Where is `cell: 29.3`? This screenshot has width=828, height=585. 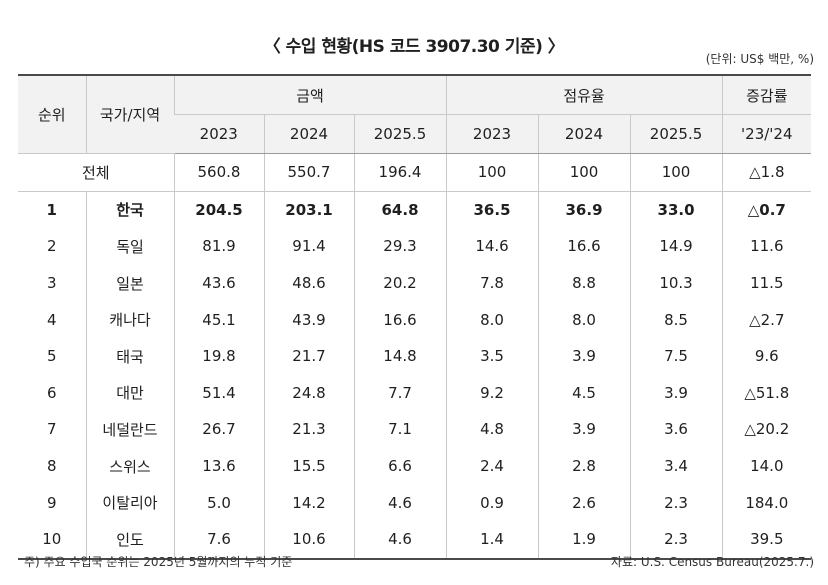 cell: 29.3 is located at coordinates (400, 246).